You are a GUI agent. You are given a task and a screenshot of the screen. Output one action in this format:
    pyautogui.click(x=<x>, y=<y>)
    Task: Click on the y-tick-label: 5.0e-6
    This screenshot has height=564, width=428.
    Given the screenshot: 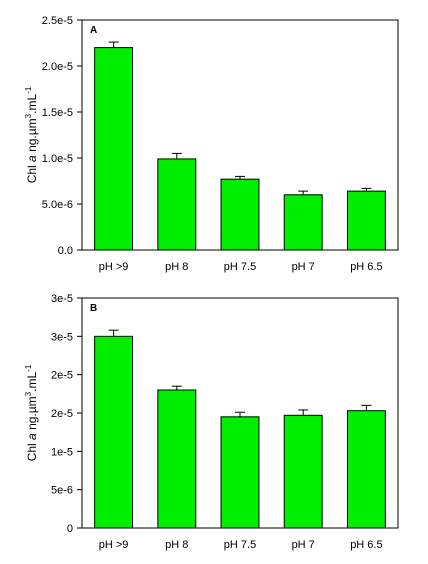 What is the action you would take?
    pyautogui.click(x=57, y=205)
    